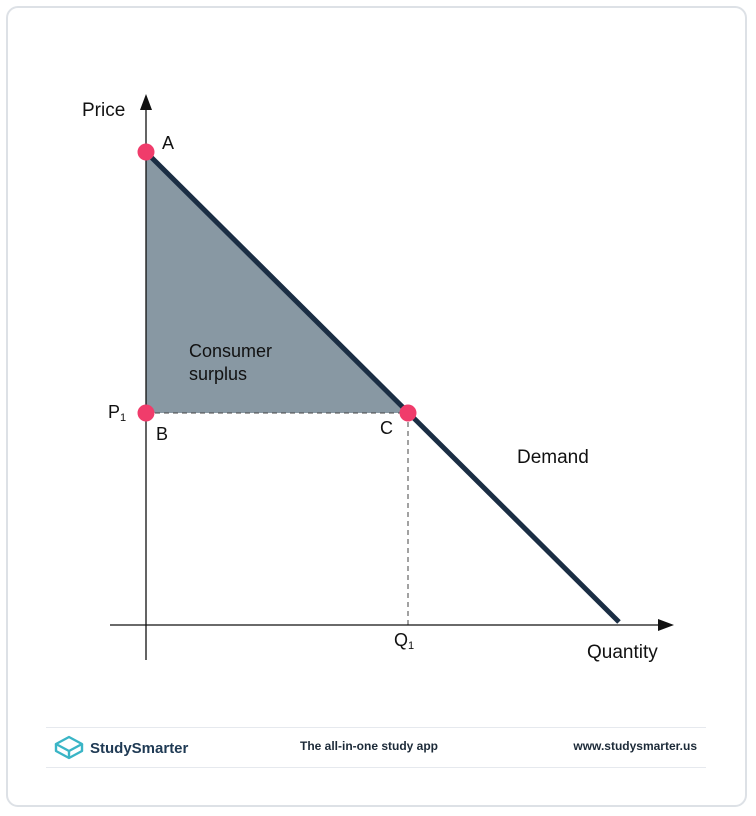 The image size is (756, 816). Describe the element at coordinates (401, 640) in the screenshot. I see `quantity-label: Q` at that location.